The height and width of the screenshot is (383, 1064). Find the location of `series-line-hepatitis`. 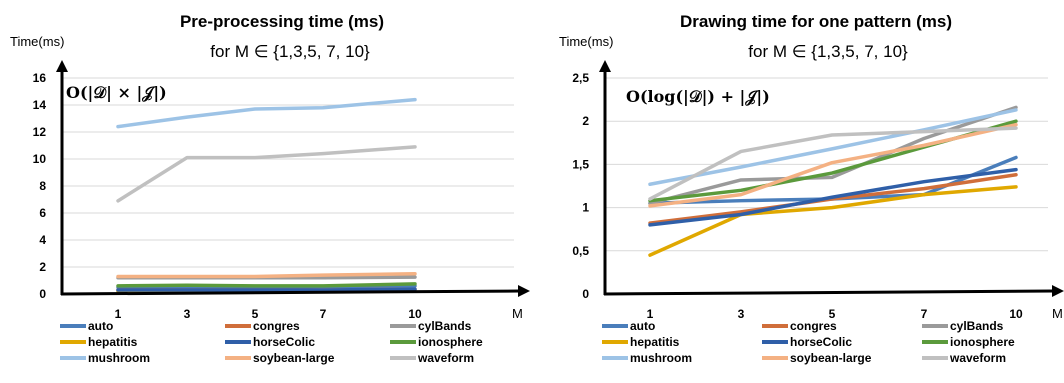

series-line-hepatitis is located at coordinates (833, 221).